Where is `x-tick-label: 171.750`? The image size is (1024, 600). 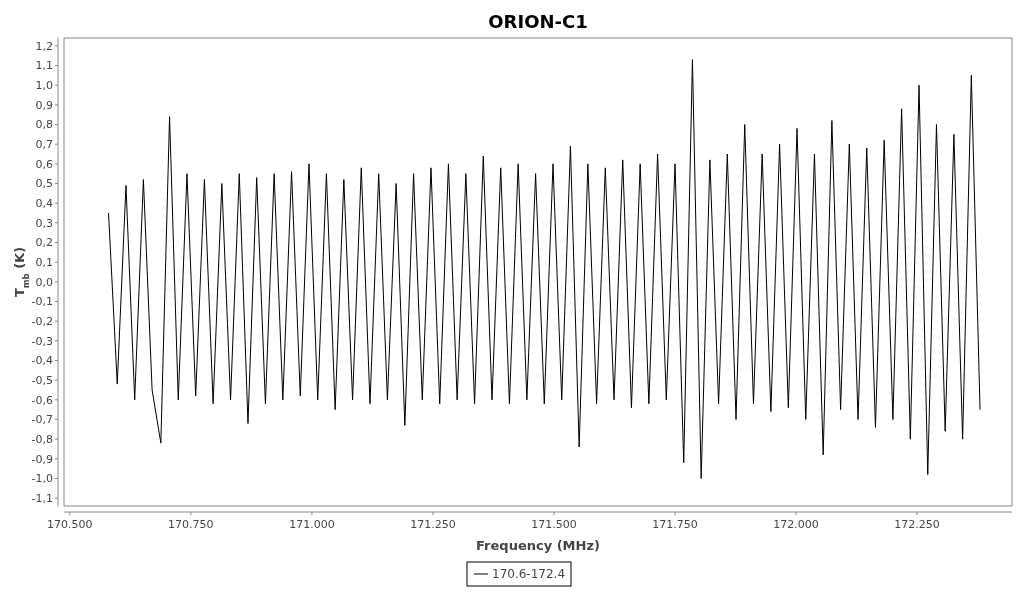
x-tick-label: 171.750 is located at coordinates (675, 524).